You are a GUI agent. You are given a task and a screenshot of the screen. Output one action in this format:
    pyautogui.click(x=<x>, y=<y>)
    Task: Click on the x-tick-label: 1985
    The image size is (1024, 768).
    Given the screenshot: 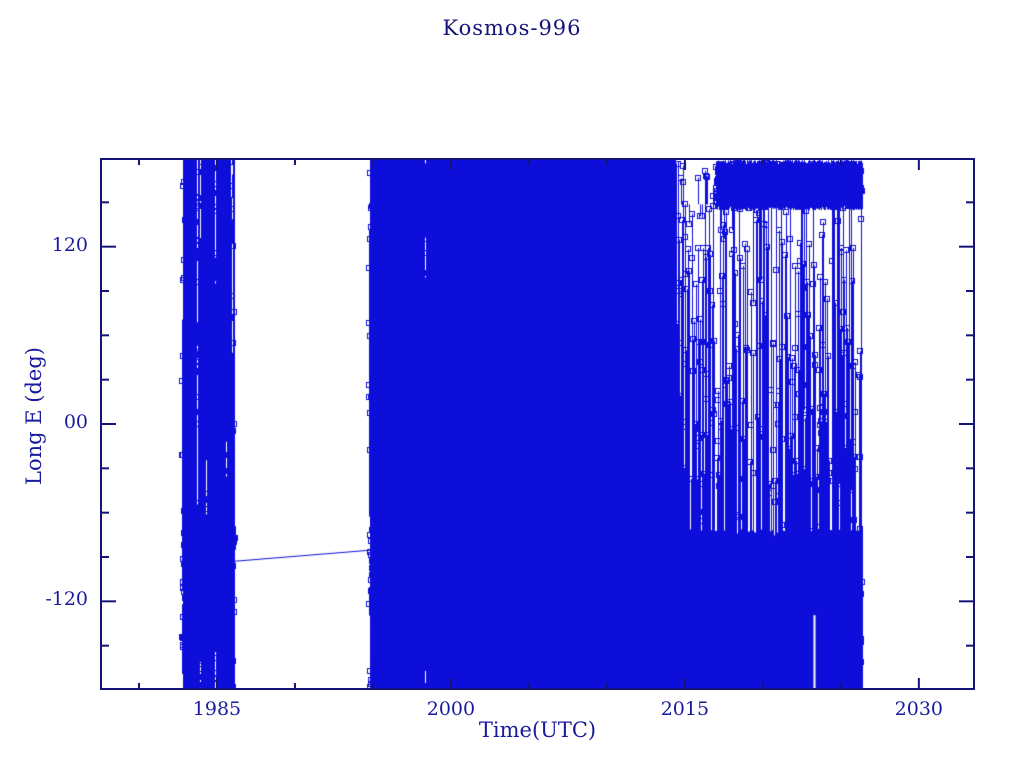 What is the action you would take?
    pyautogui.click(x=217, y=709)
    